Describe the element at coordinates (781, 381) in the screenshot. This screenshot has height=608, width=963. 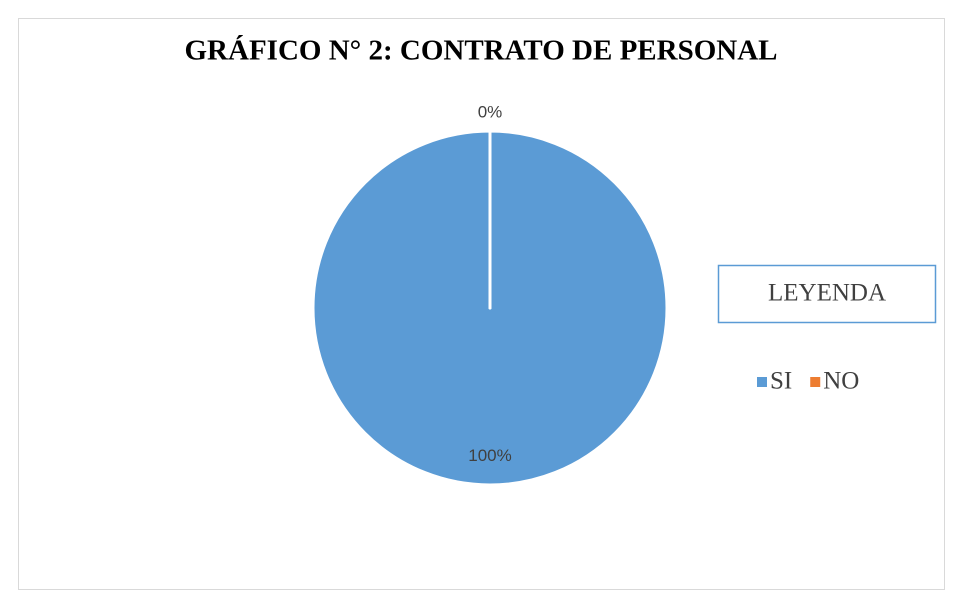
I see `legend-label: SI` at that location.